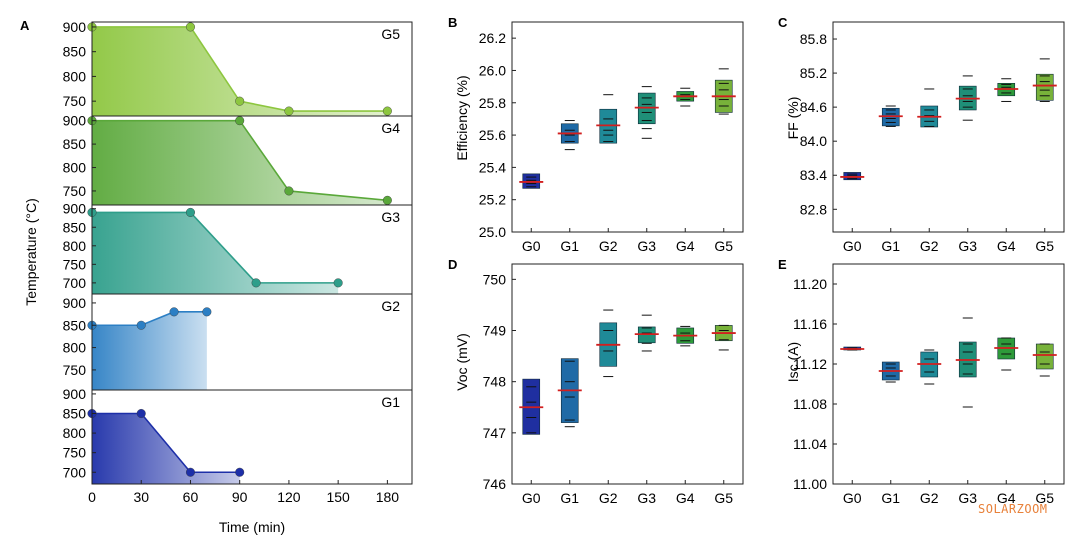 The height and width of the screenshot is (545, 1080). Describe the element at coordinates (238, 342) in the screenshot. I see `panel-a-row-g2: 900 850 800 750 G2` at that location.